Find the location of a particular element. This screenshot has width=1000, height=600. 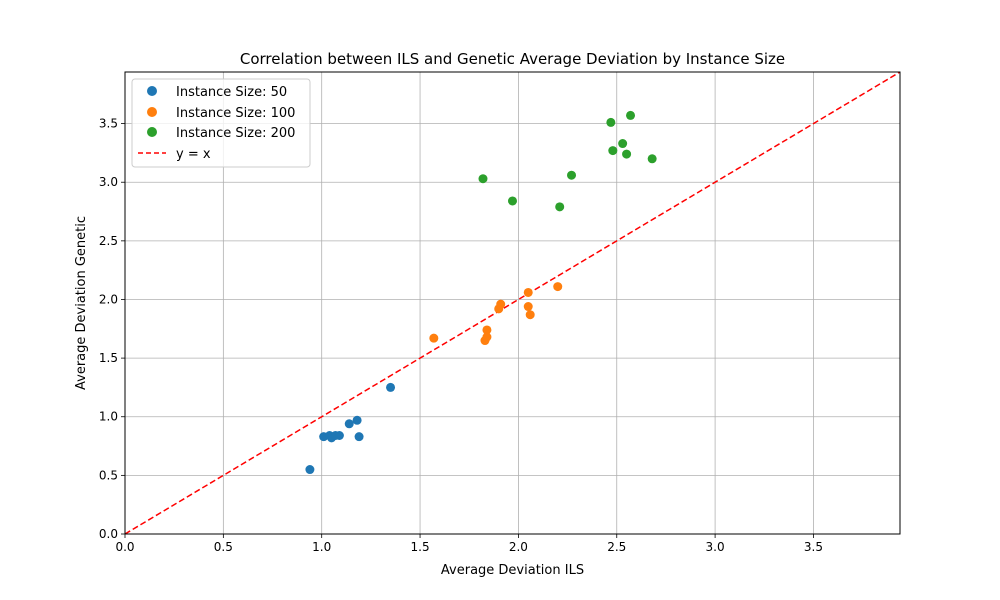

legend-label-size-50: Instance Size: 50 is located at coordinates (231, 92).